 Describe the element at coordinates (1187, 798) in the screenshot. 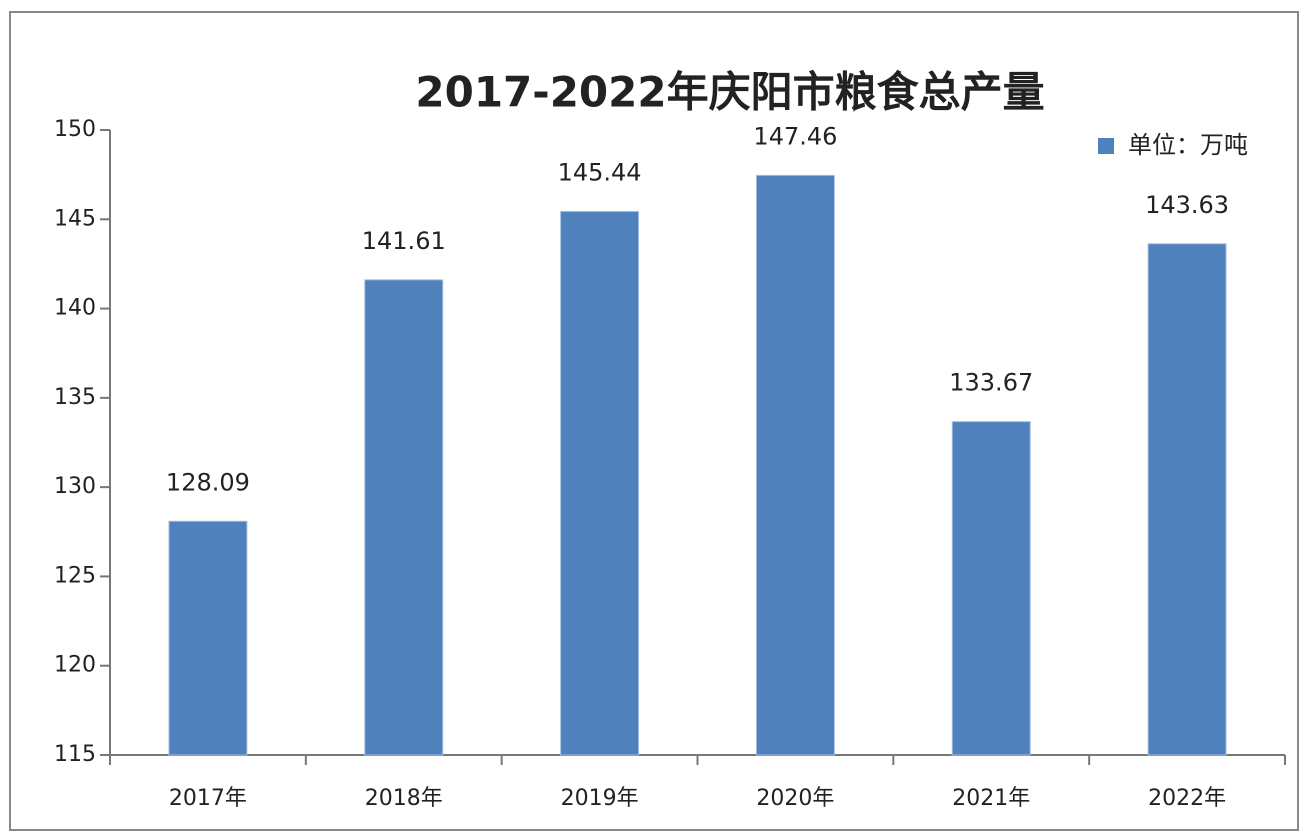

I see `x-tick-label: 2022年` at that location.